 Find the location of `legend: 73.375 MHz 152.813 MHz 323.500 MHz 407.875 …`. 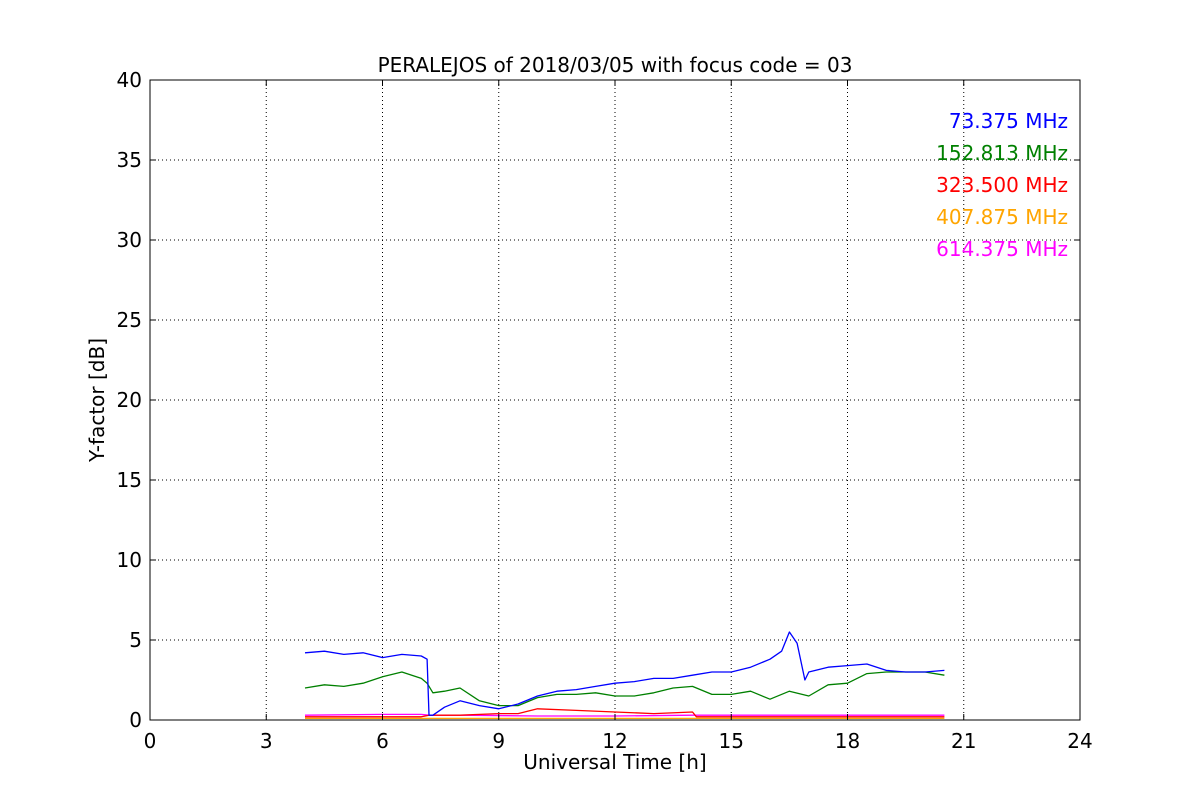

legend: 73.375 MHz 152.813 MHz 323.500 MHz 407.875 … is located at coordinates (1002, 185).